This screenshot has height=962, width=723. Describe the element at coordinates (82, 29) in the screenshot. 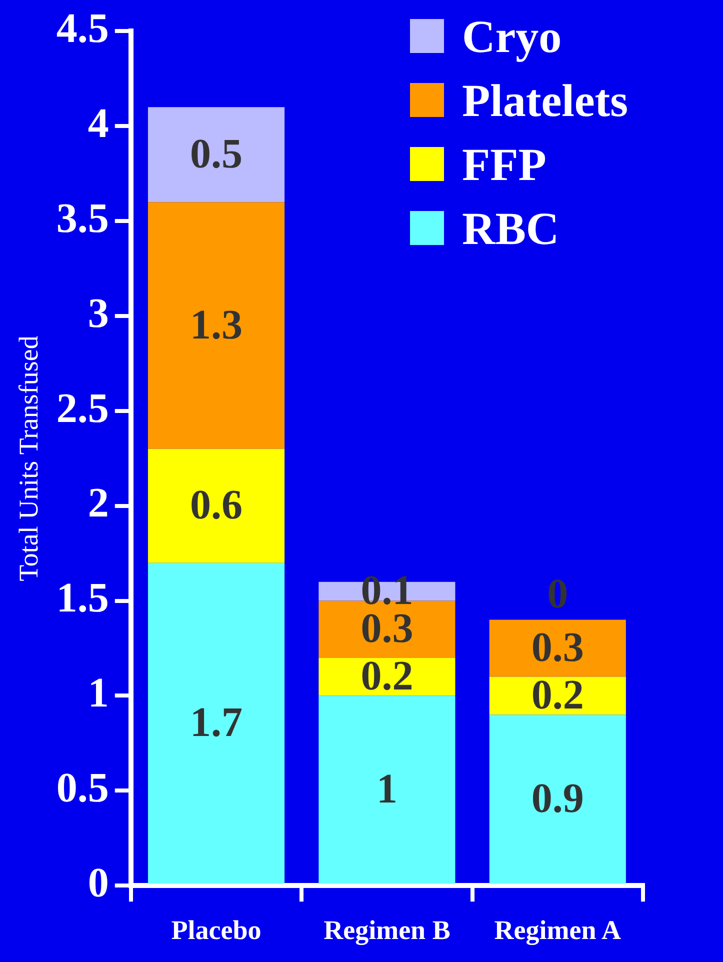

I see `y-tick-label: 4.5` at that location.